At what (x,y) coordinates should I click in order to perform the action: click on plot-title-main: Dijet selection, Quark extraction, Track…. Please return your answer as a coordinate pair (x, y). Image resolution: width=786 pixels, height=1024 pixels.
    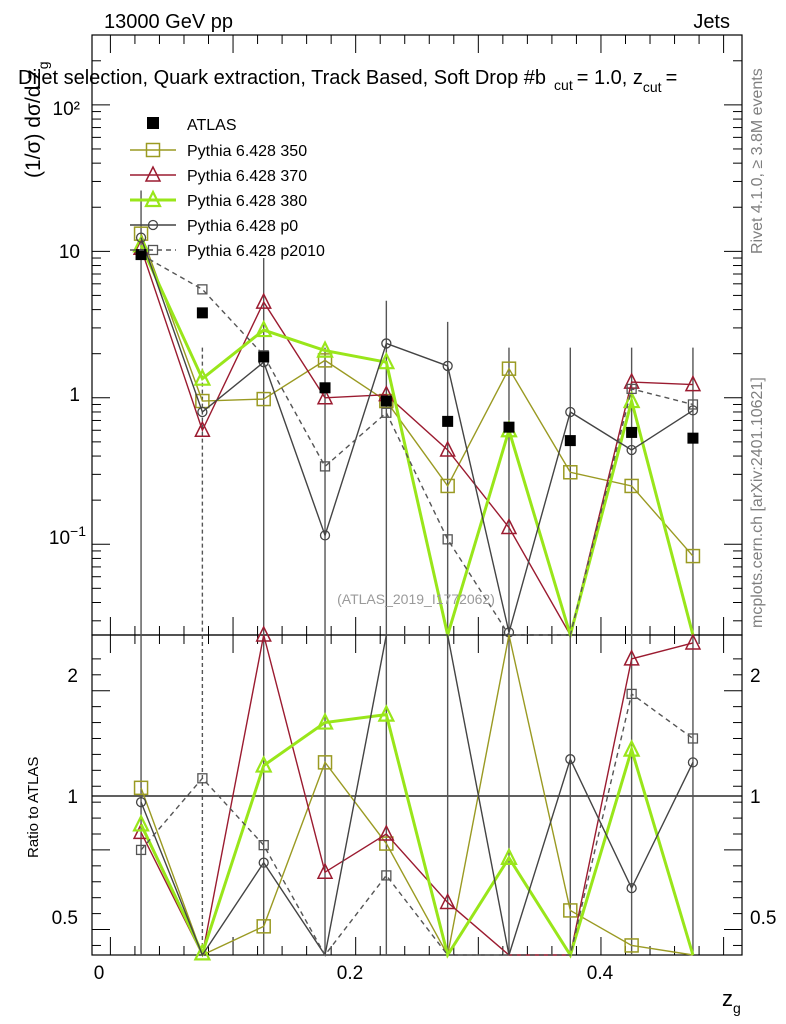
    Looking at the image, I should click on (282, 78).